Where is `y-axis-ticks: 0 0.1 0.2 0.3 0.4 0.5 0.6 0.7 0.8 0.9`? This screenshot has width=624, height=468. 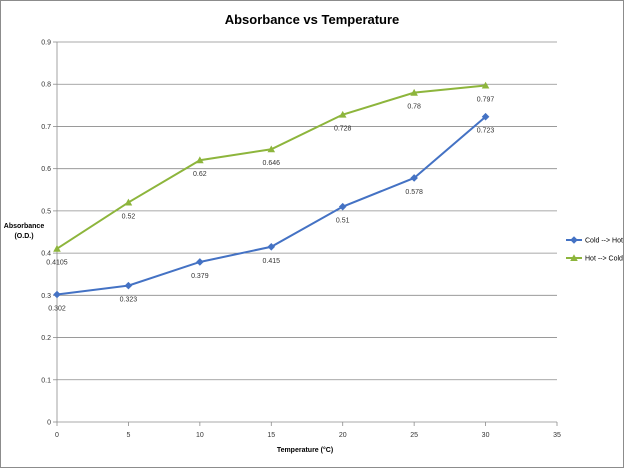 y-axis-ticks: 0 0.1 0.2 0.3 0.4 0.5 0.6 0.7 0.8 0.9 is located at coordinates (49, 233).